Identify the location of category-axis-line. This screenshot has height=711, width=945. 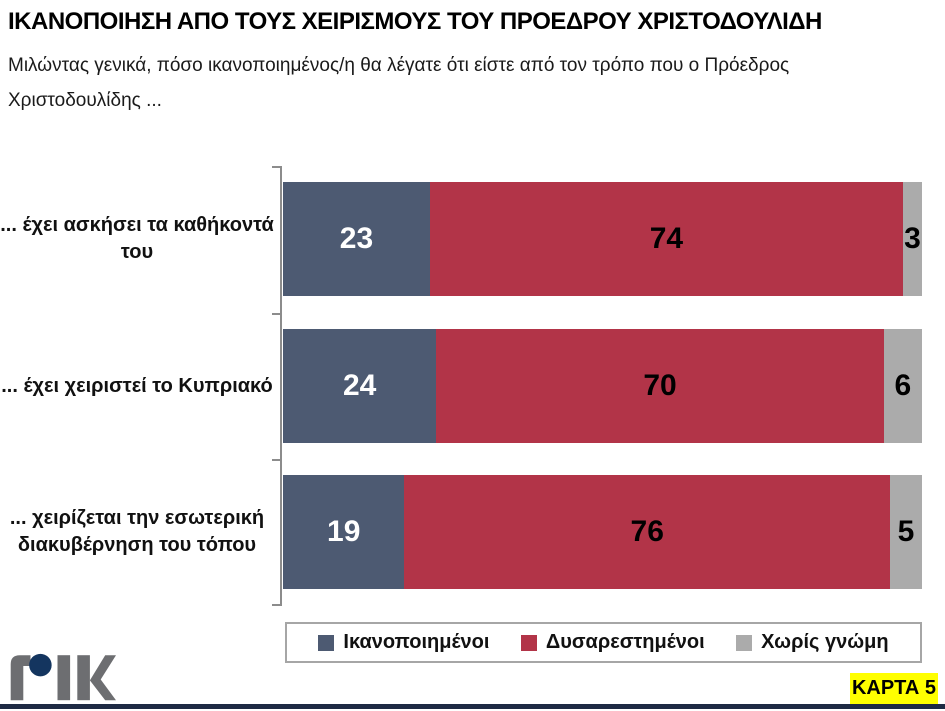
(281, 386).